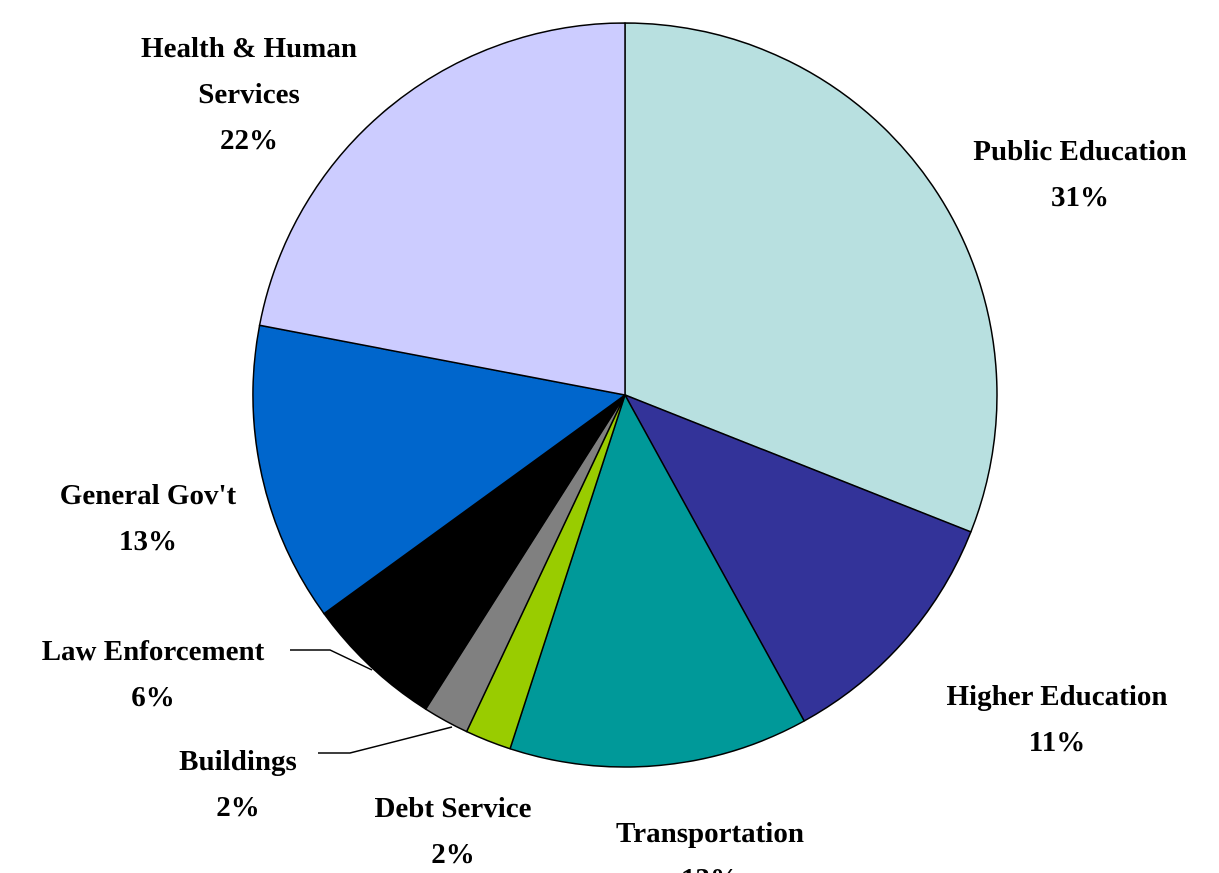 The height and width of the screenshot is (873, 1219). I want to click on slice-label: Law Enforcement 6%, so click(153, 674).